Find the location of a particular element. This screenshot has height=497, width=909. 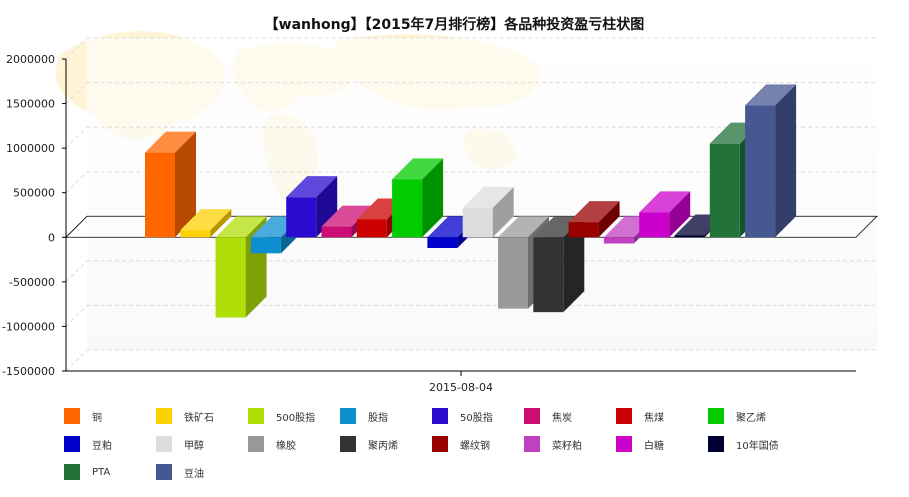

legend-label: 橡胶 is located at coordinates (286, 446).